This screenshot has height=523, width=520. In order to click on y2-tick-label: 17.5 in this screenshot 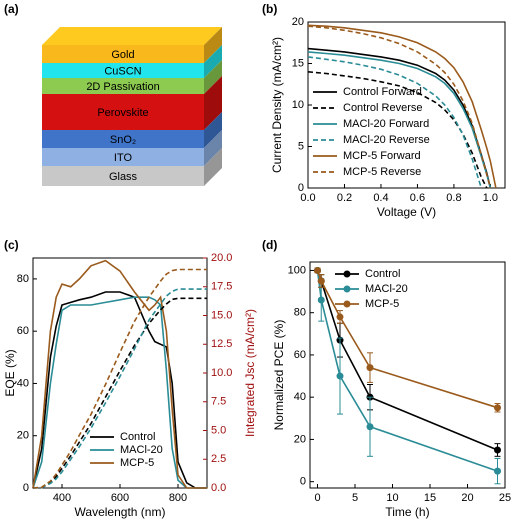, I will do `click(221, 287)`.